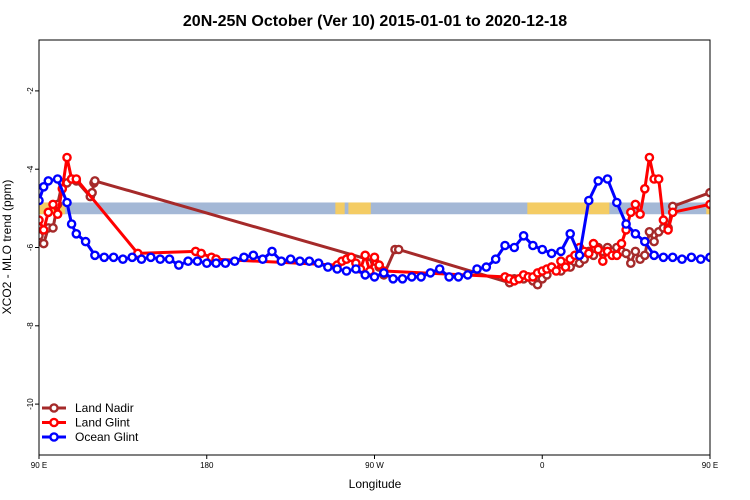 The width and height of the screenshot is (750, 500). What do you see at coordinates (7, 247) in the screenshot?
I see `y-axis-label: XCO2 - MLO trend (ppm)` at bounding box center [7, 247].